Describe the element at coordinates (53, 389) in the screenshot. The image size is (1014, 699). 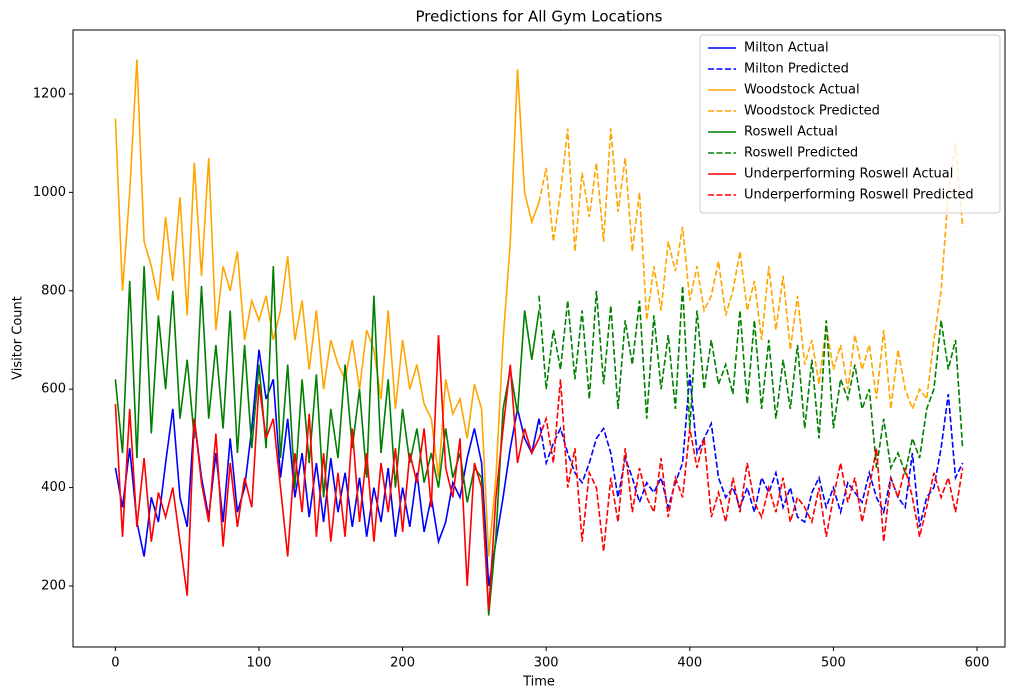
I see `y-tick-label: 600` at that location.